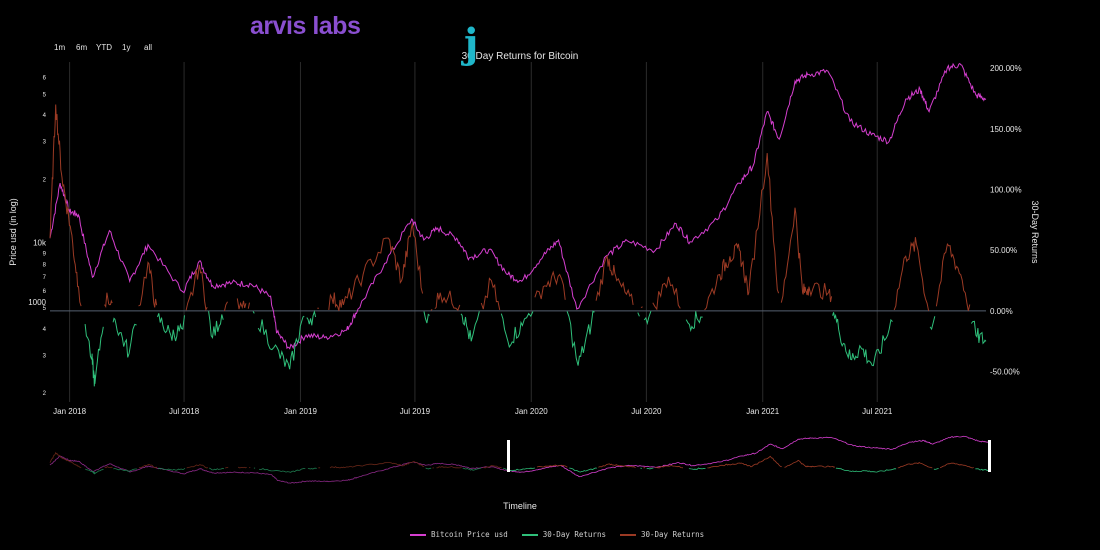 The width and height of the screenshot is (1100, 550). I want to click on y-left-tick-label: 9, so click(45, 255).